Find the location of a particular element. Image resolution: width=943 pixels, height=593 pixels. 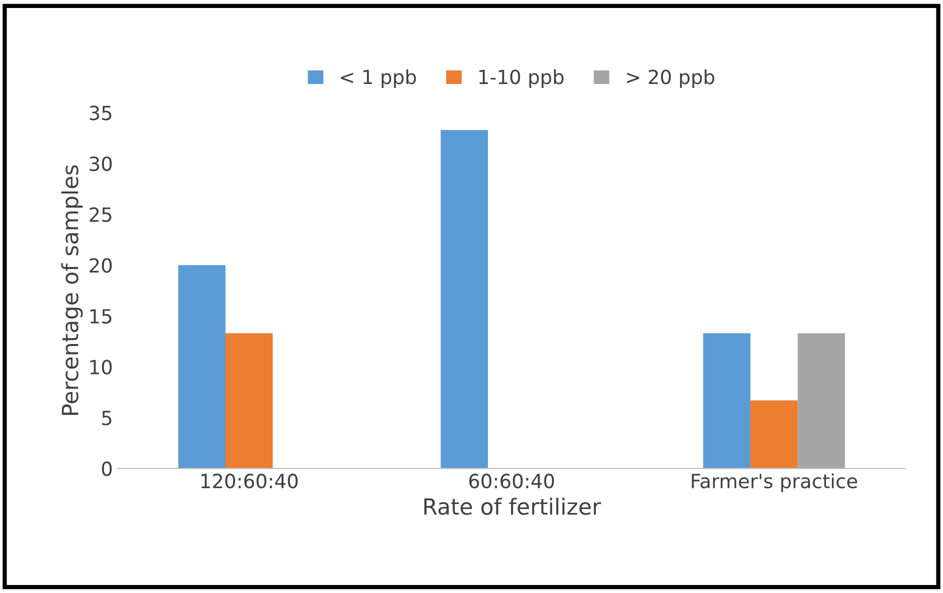

y-tick-label: 15 is located at coordinates (101, 316).